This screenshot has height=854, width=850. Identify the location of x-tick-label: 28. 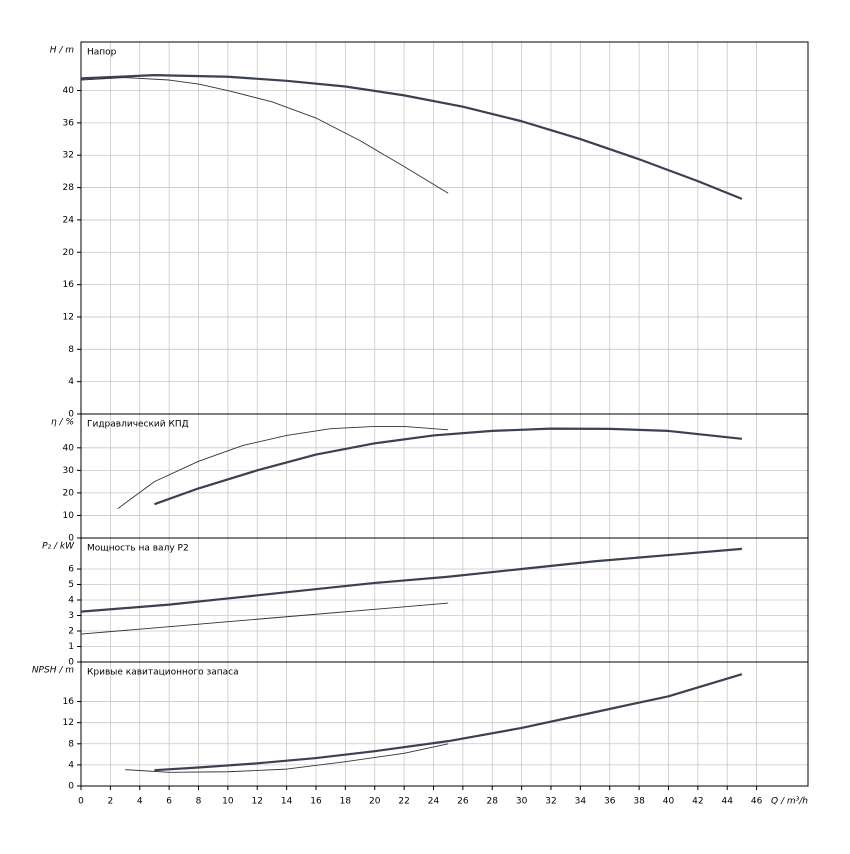
(493, 802).